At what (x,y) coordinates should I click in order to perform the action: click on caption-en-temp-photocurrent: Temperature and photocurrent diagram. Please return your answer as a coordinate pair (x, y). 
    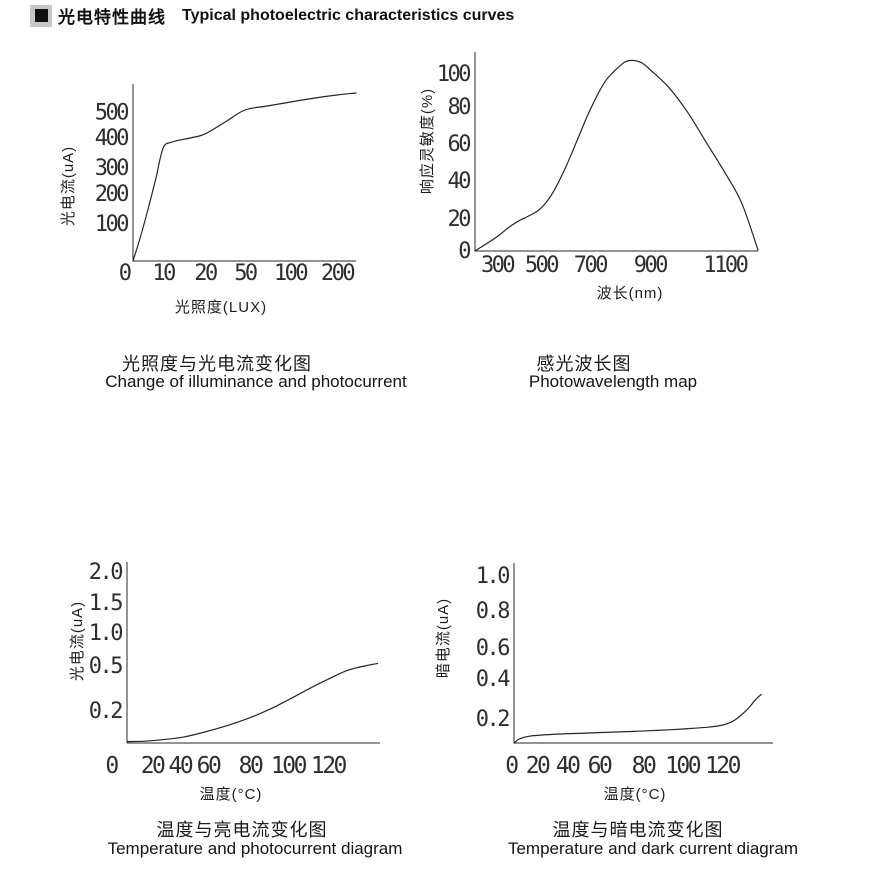
    Looking at the image, I should click on (255, 848).